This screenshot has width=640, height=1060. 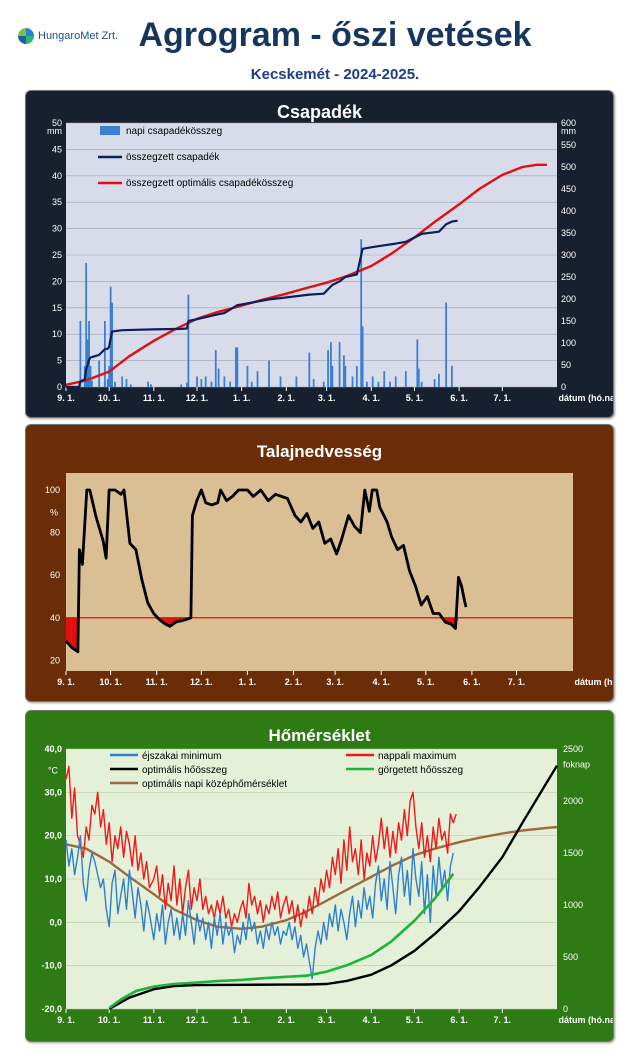 I want to click on x-tick-label: 3. 1., so click(x=327, y=1020).